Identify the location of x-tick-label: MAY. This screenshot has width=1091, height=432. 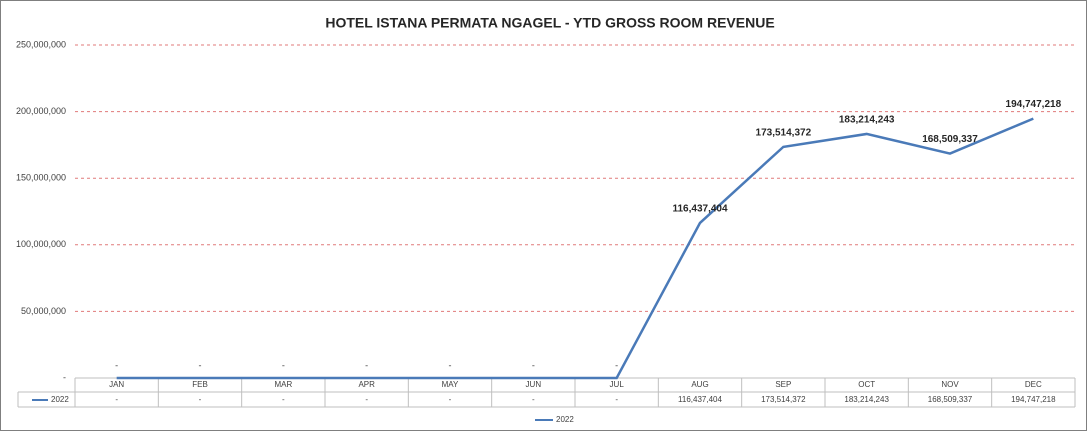
(450, 384).